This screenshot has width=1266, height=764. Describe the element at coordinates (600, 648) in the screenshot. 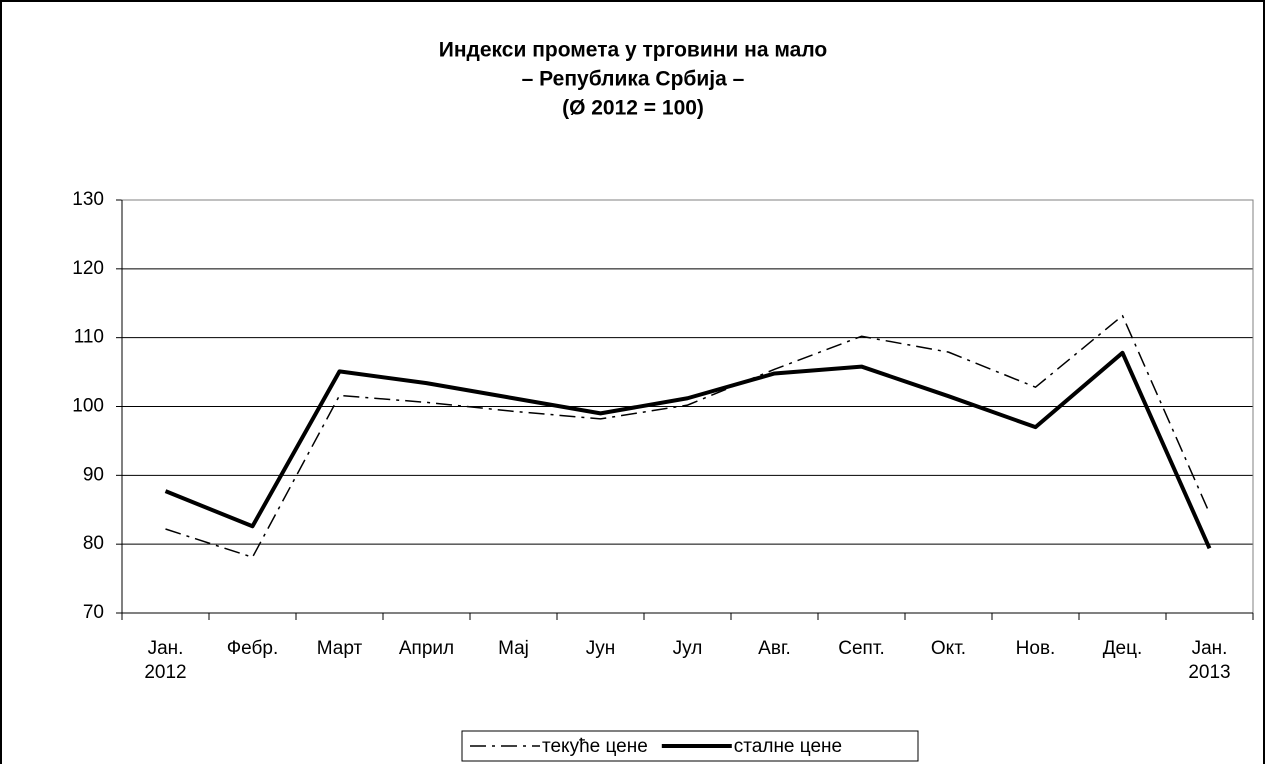

I see `x-tick-label: Јун` at that location.